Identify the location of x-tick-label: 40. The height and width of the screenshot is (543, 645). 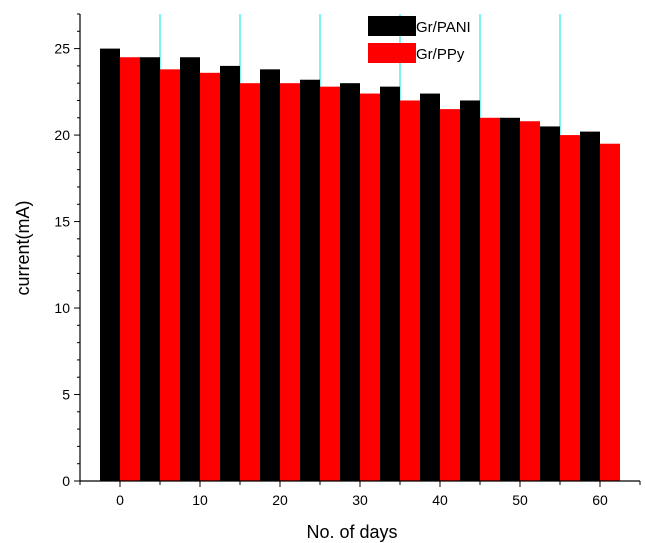
(440, 500).